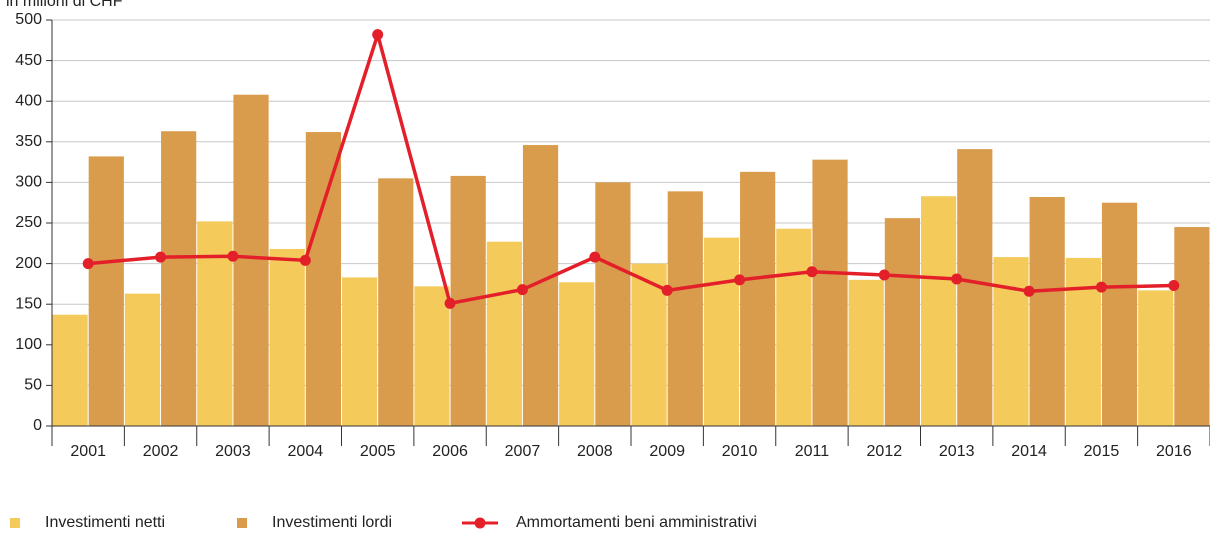 The width and height of the screenshot is (1210, 534). What do you see at coordinates (64, 5) in the screenshot?
I see `y-axis-label: in milioni di CHF` at bounding box center [64, 5].